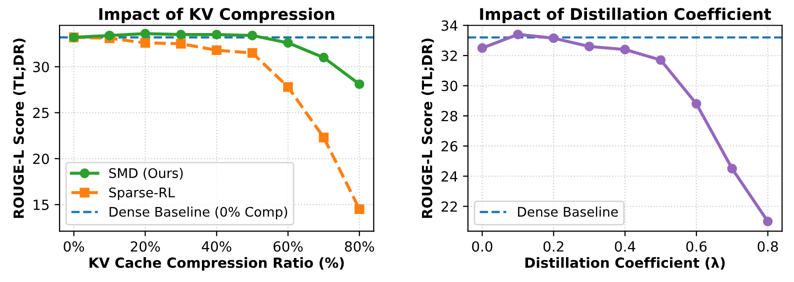 The height and width of the screenshot is (282, 794). What do you see at coordinates (145, 246) in the screenshot?
I see `x-tick-label: 20%` at bounding box center [145, 246].